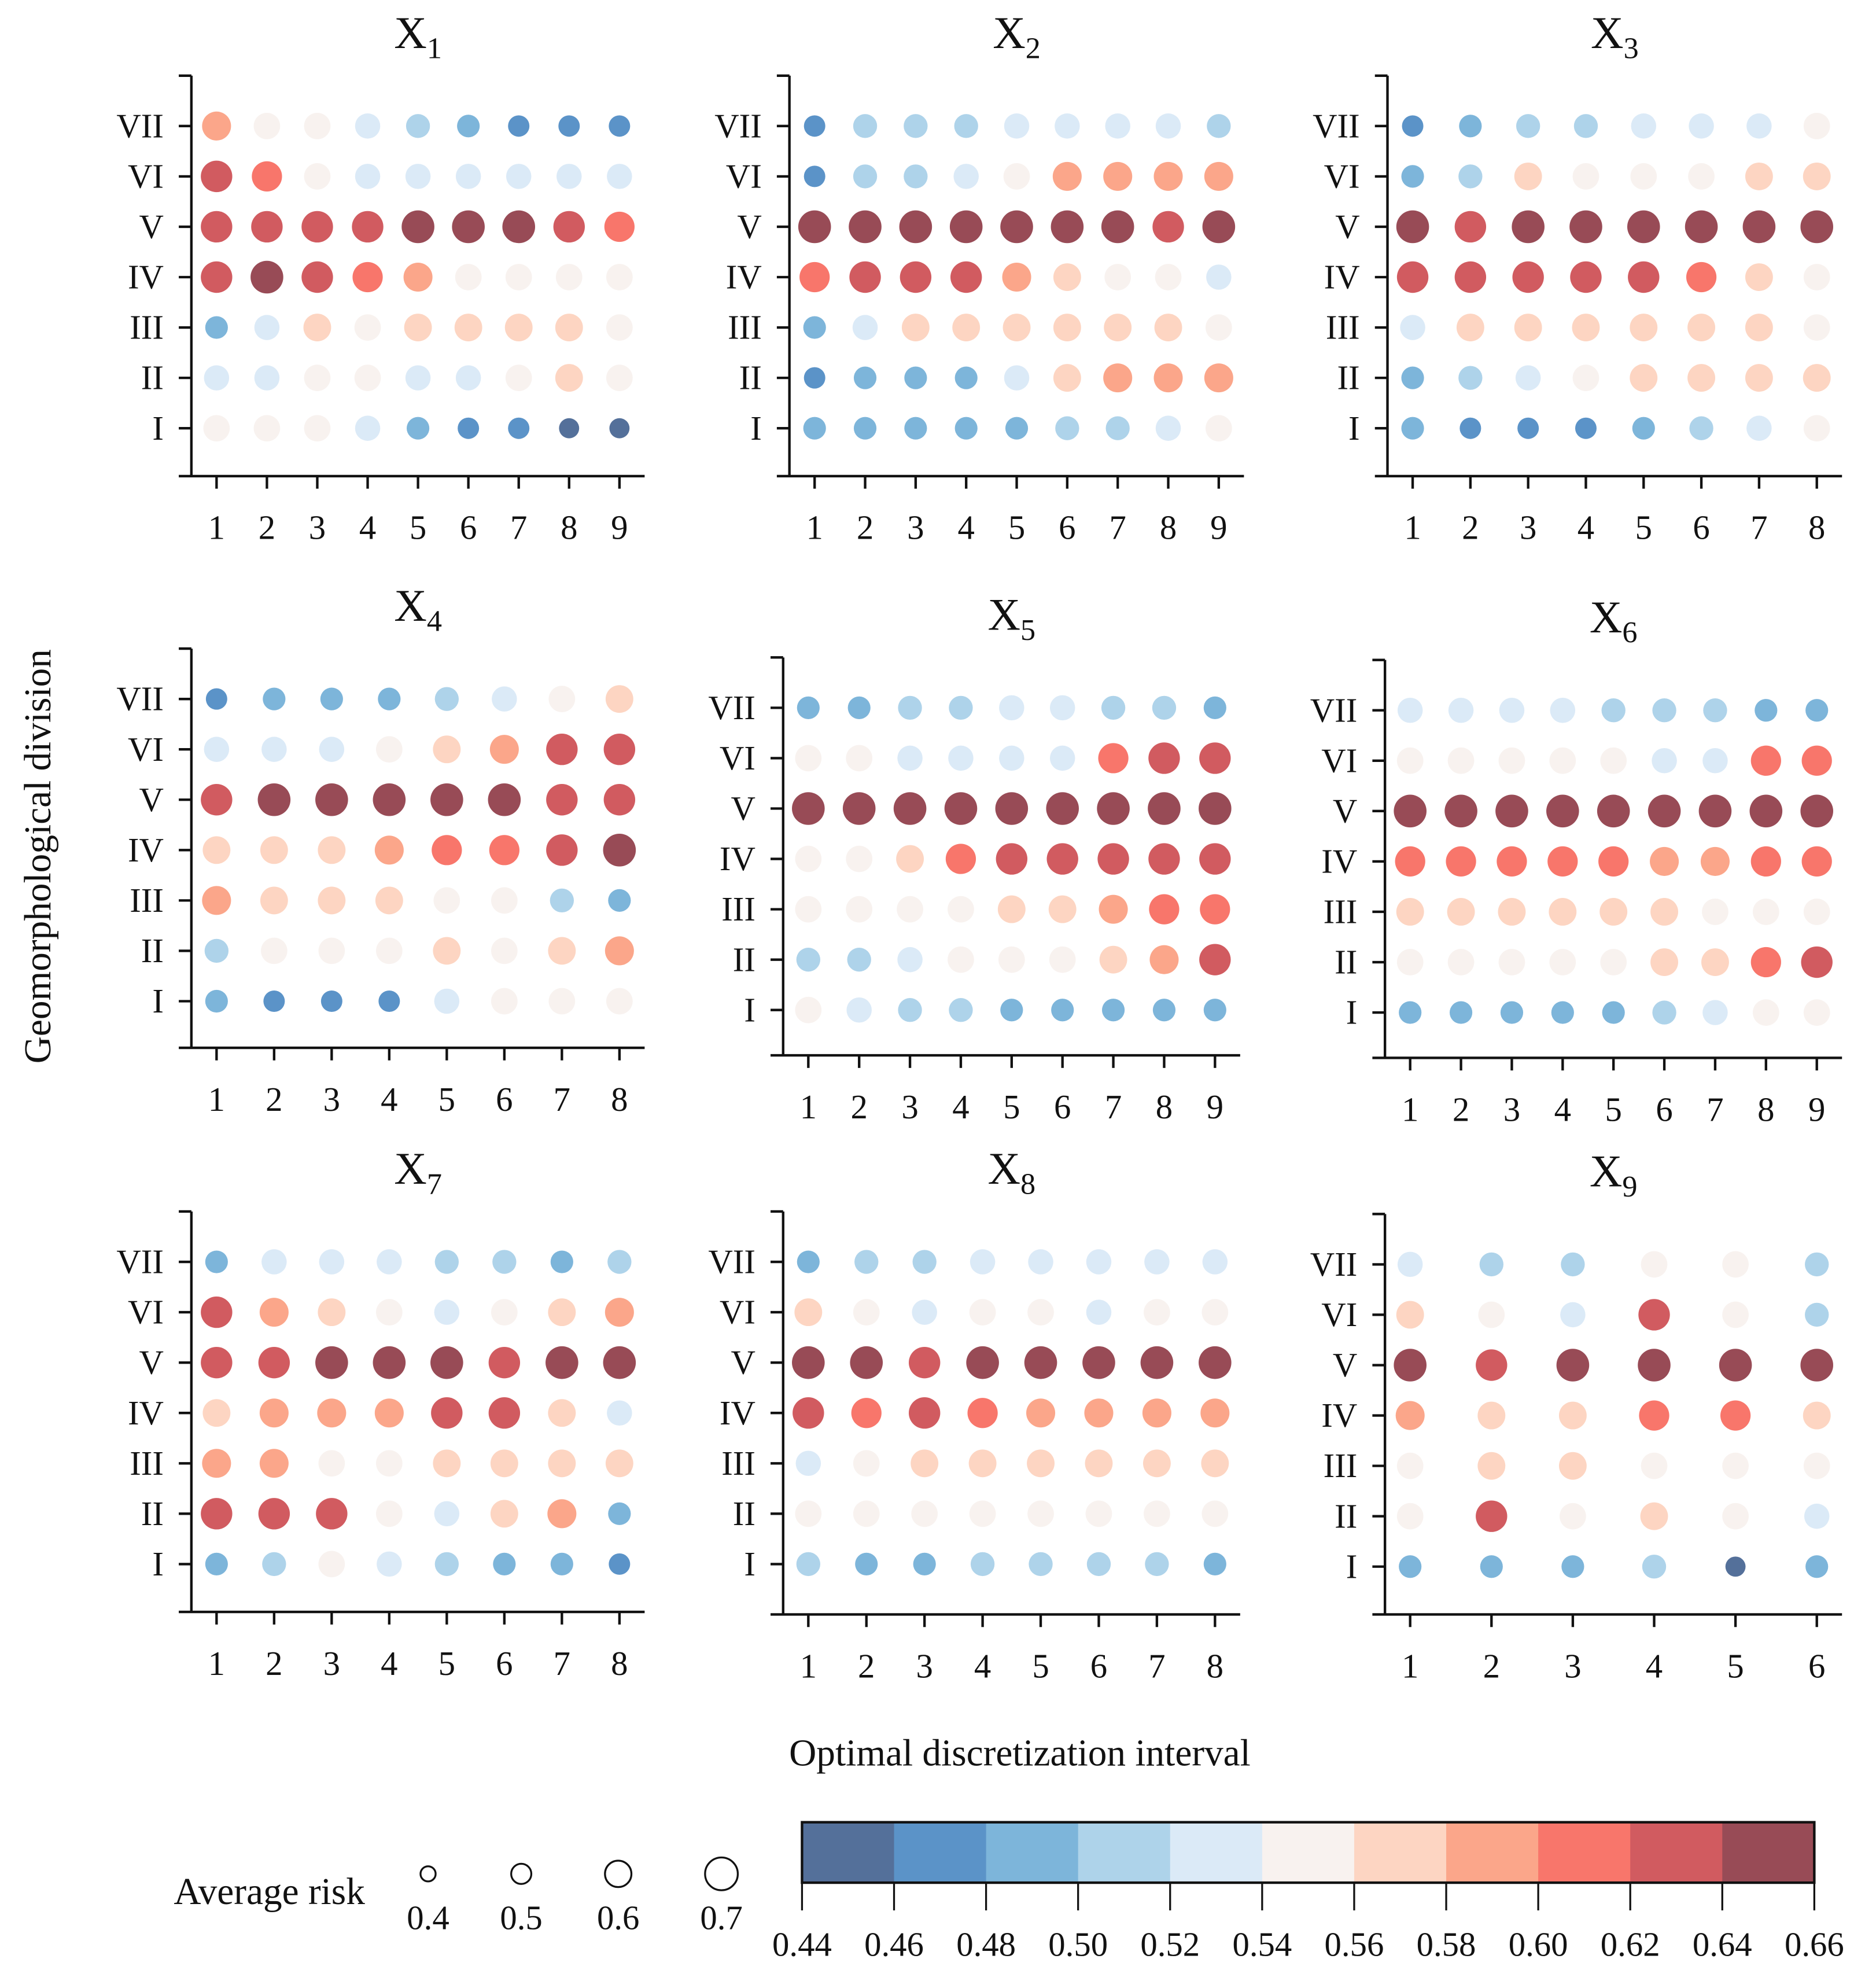  What do you see at coordinates (1722, 1944) in the screenshot?
I see `colorbar-tick-label: 0.64` at bounding box center [1722, 1944].